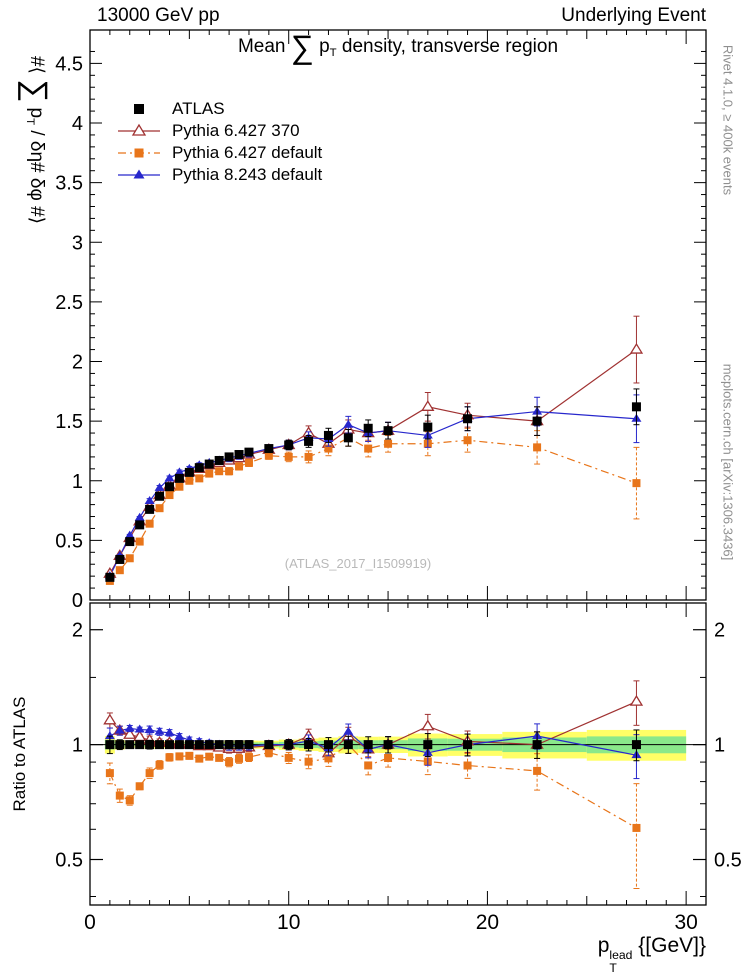 This screenshot has height=972, width=746. What do you see at coordinates (19, 754) in the screenshot?
I see `ratio-axis-title: Ratio to ATLAS` at bounding box center [19, 754].